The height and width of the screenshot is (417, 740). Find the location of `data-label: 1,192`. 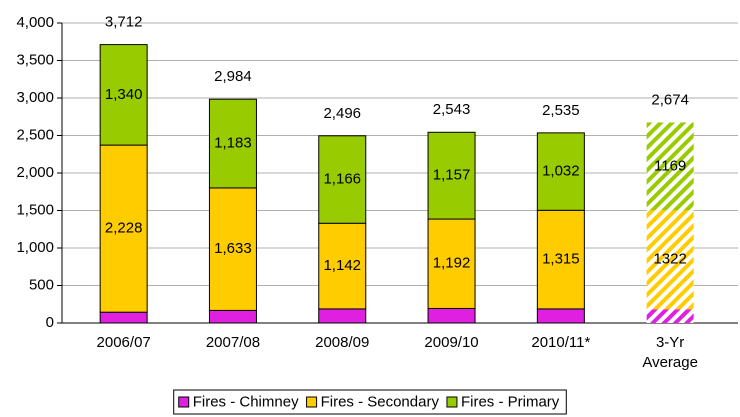

data-label: 1,192 is located at coordinates (452, 263).